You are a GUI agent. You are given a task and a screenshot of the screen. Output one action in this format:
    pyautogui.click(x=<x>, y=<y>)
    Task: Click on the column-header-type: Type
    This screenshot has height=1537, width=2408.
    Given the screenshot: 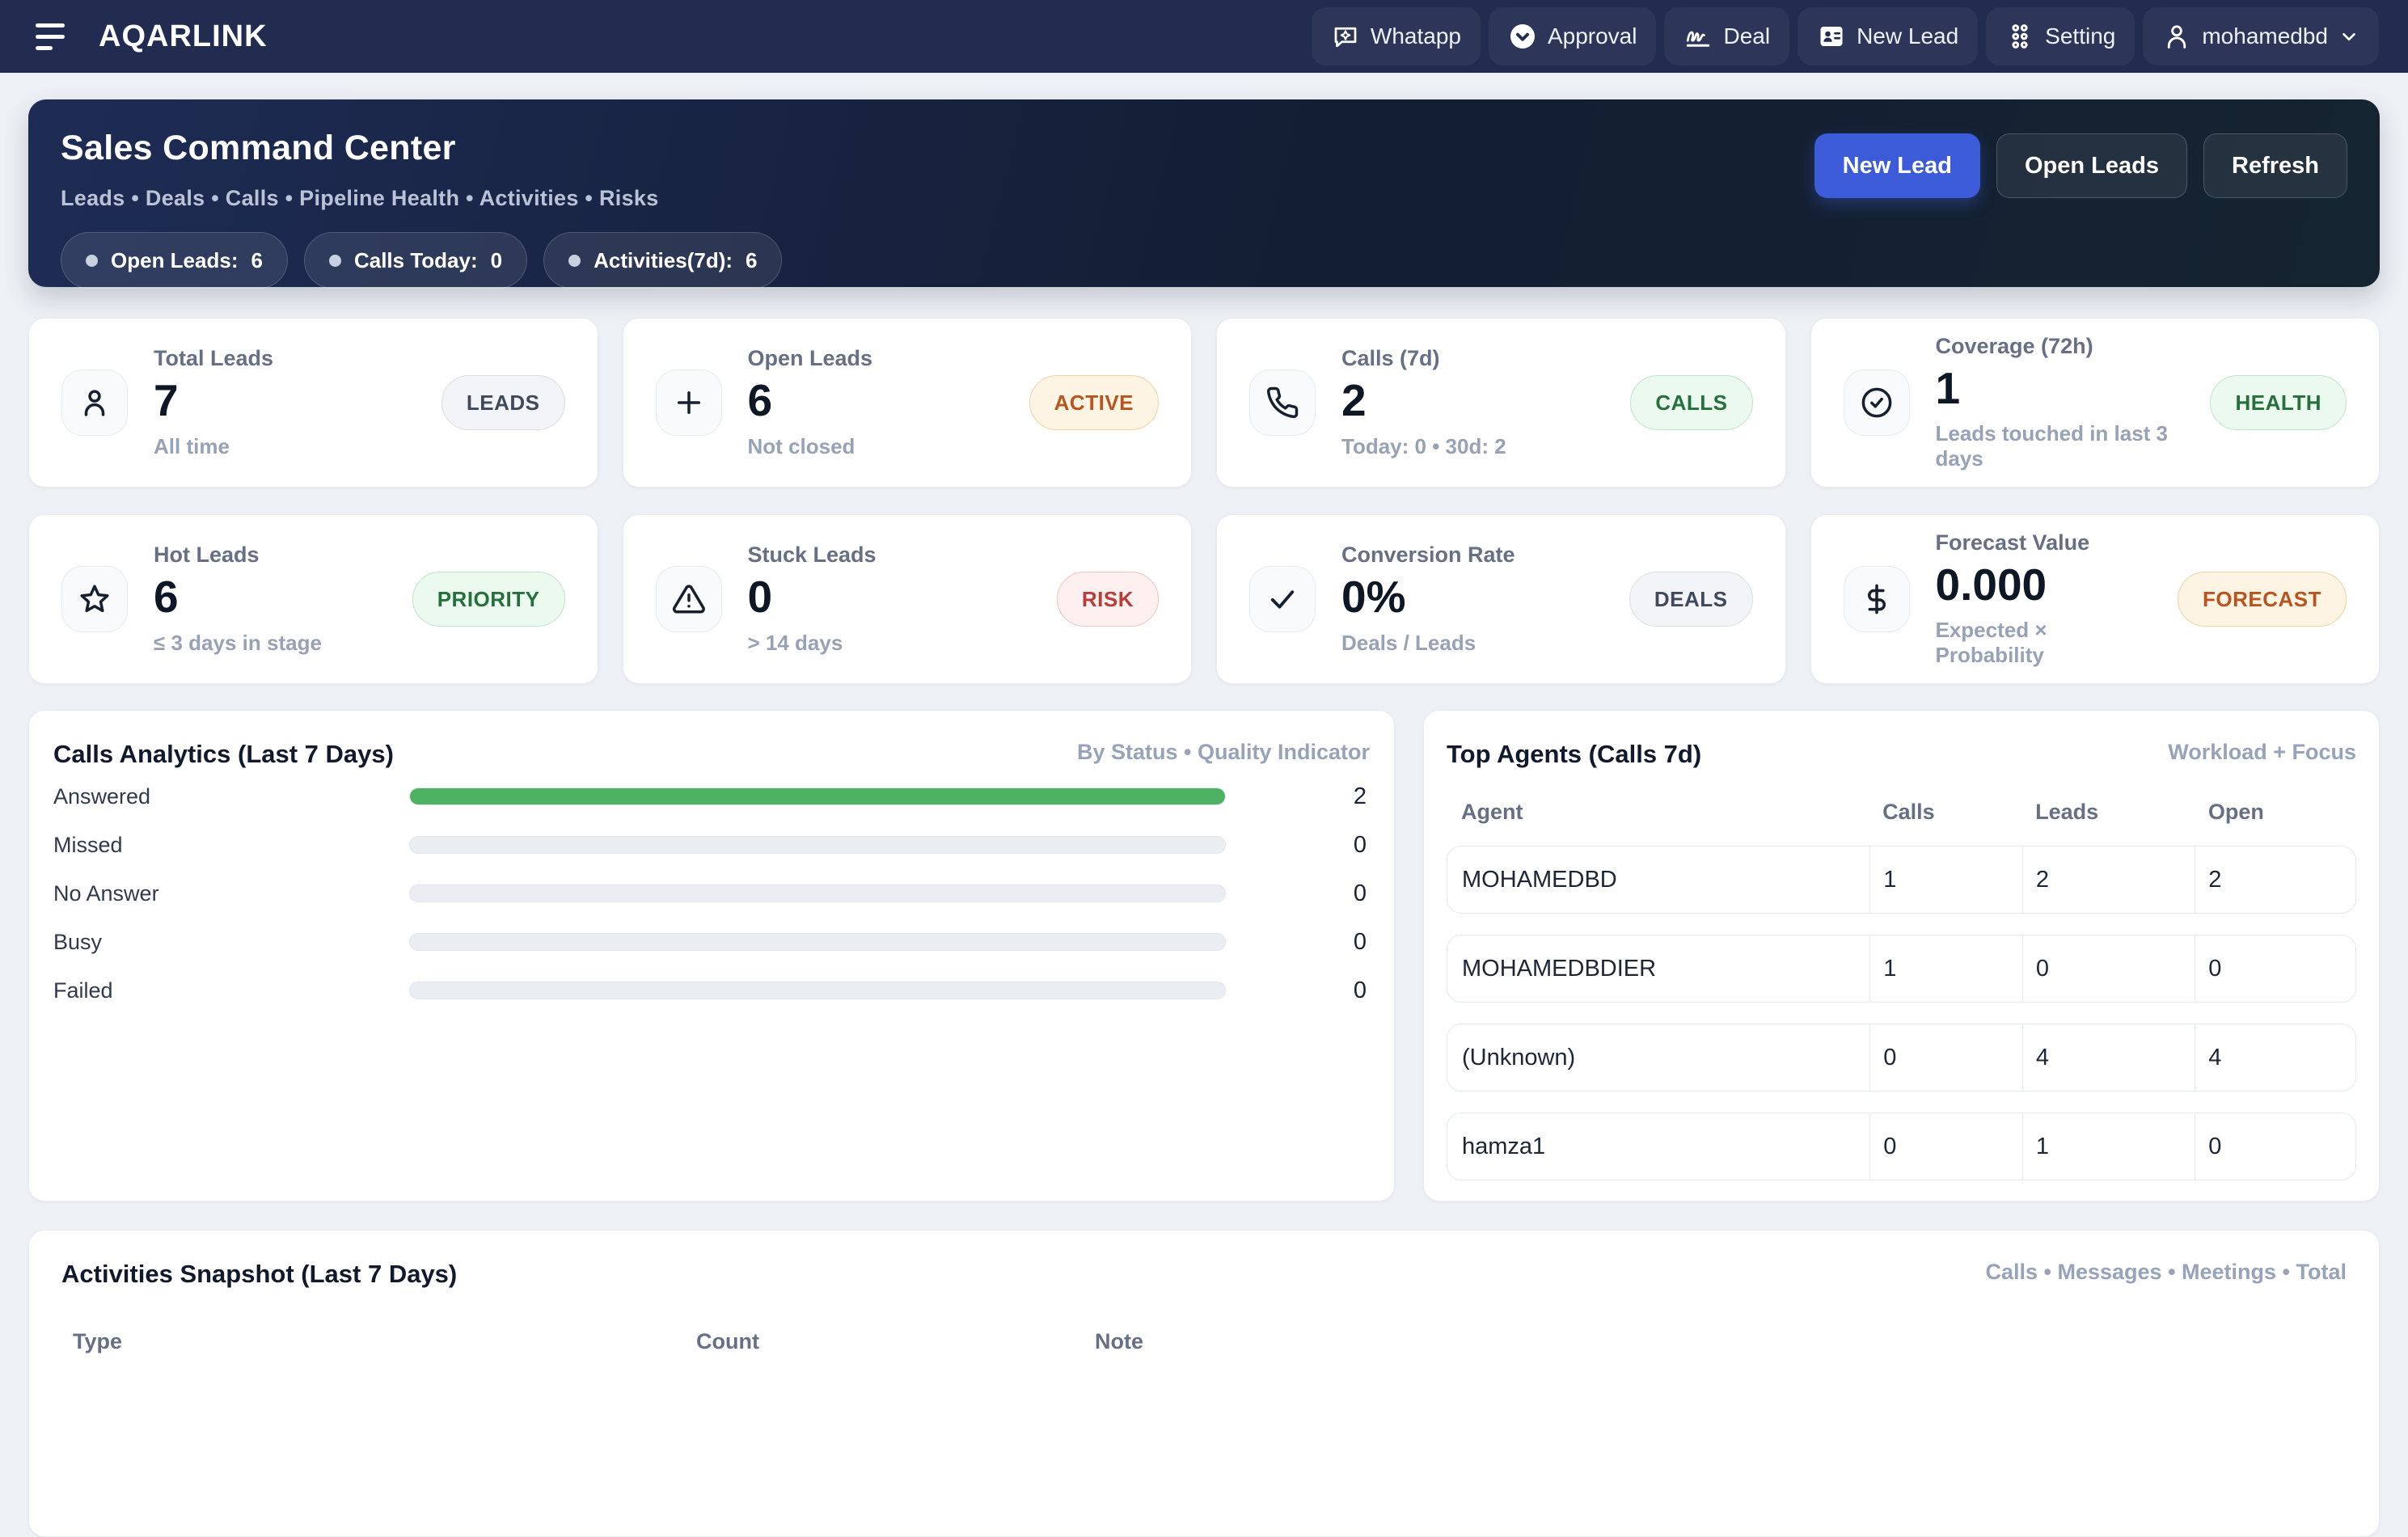 What is the action you would take?
    pyautogui.click(x=98, y=1341)
    